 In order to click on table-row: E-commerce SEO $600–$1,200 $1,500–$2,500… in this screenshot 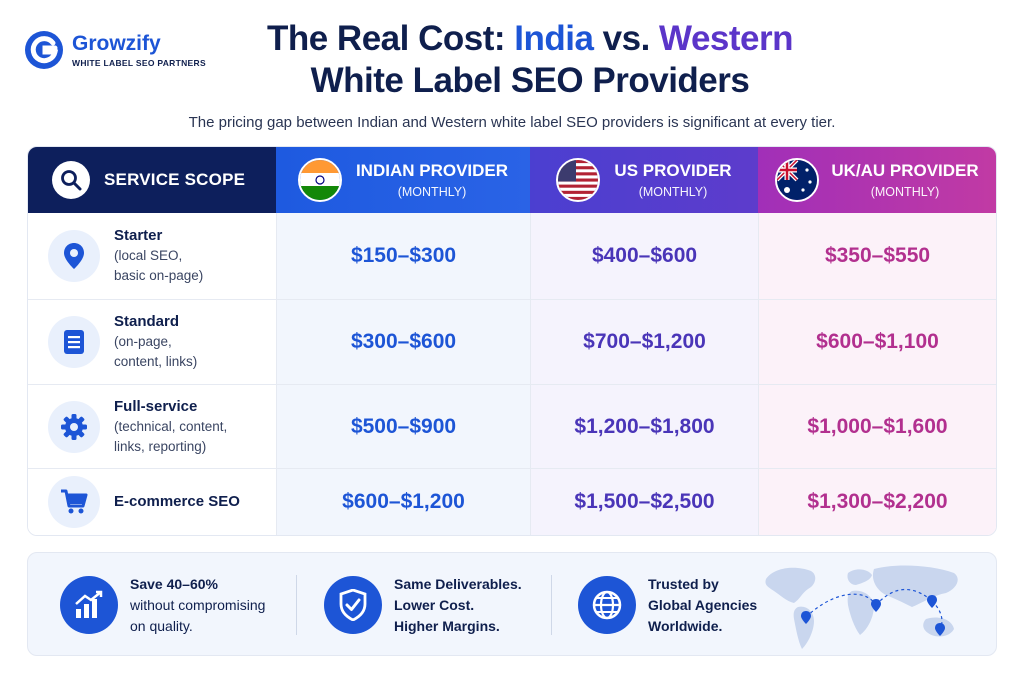, I will do `click(512, 501)`.